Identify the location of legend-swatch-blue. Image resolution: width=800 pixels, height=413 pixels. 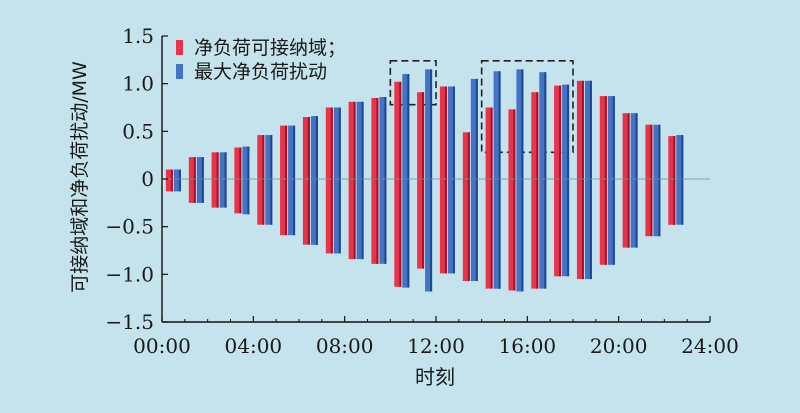
(179, 71).